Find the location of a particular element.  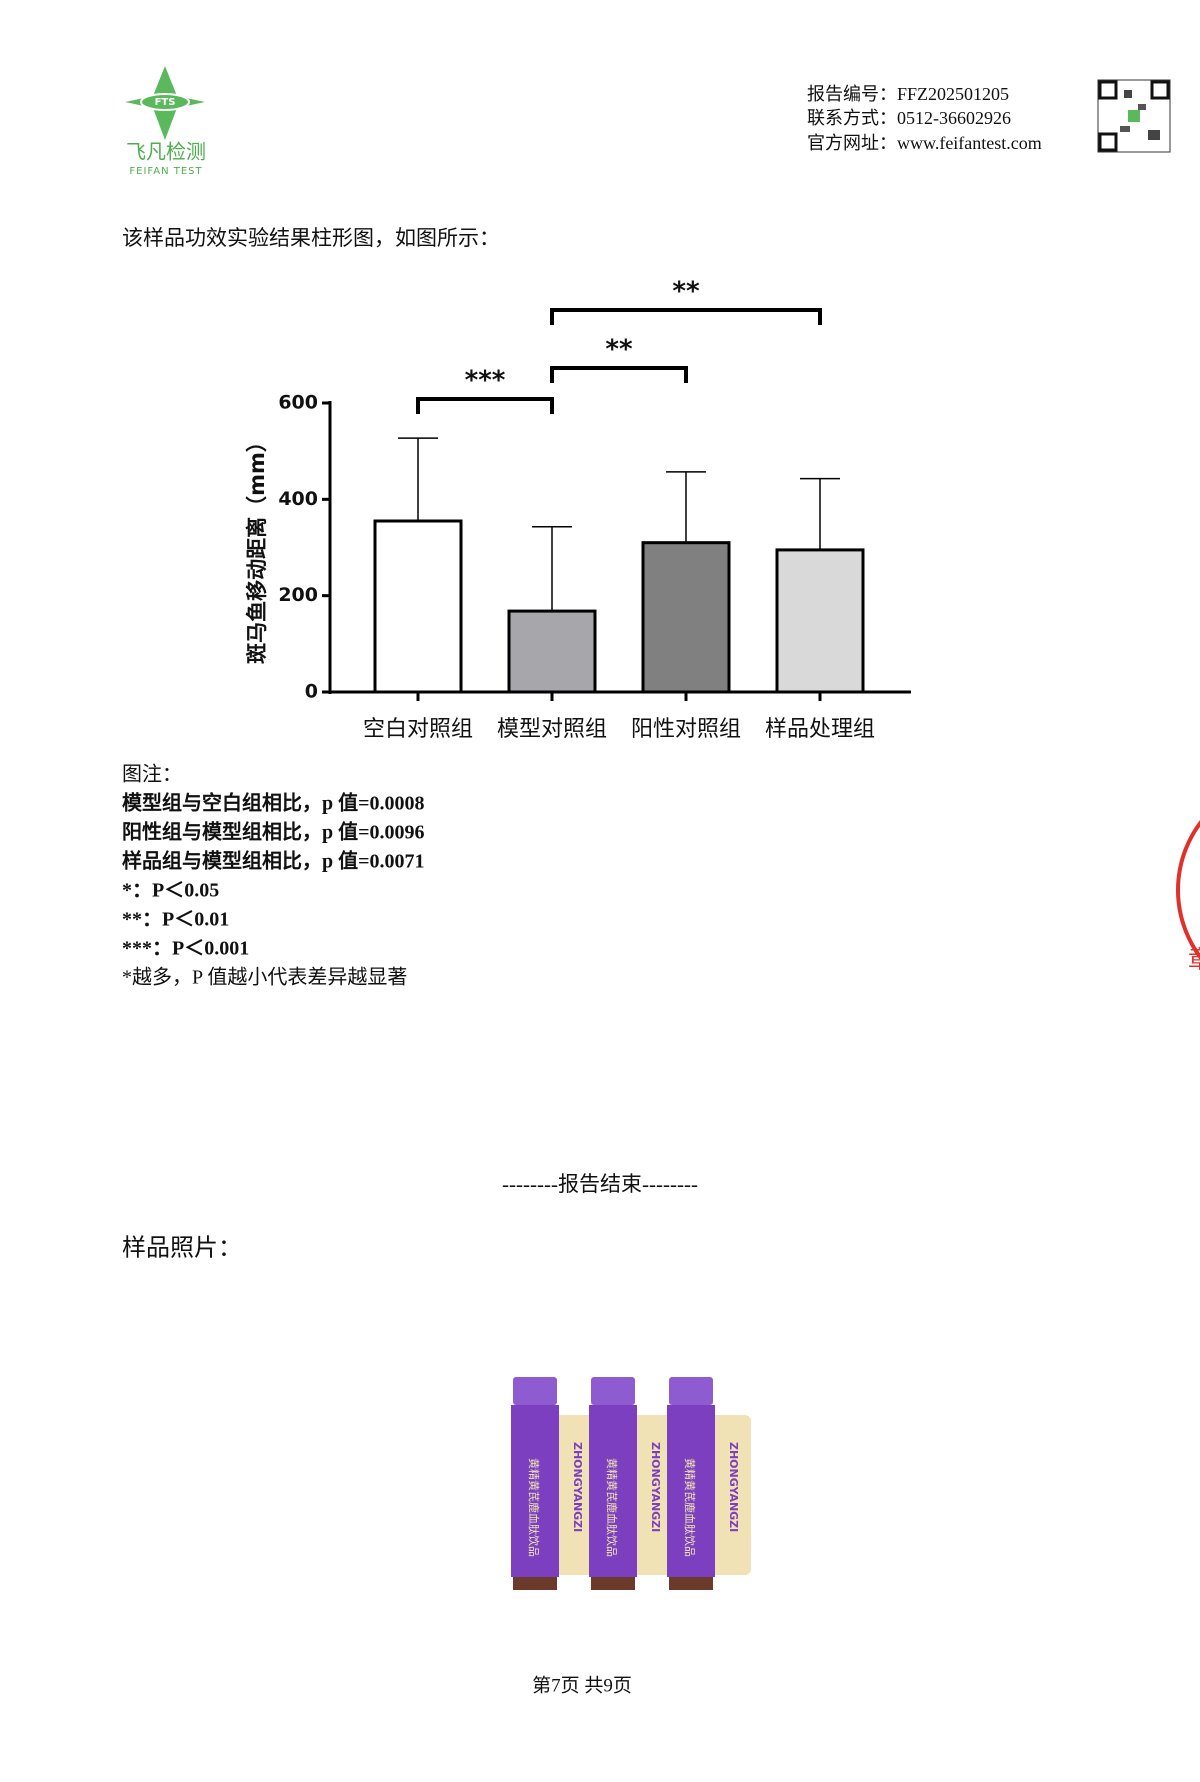

y-tick-label: 0 is located at coordinates (311, 692).